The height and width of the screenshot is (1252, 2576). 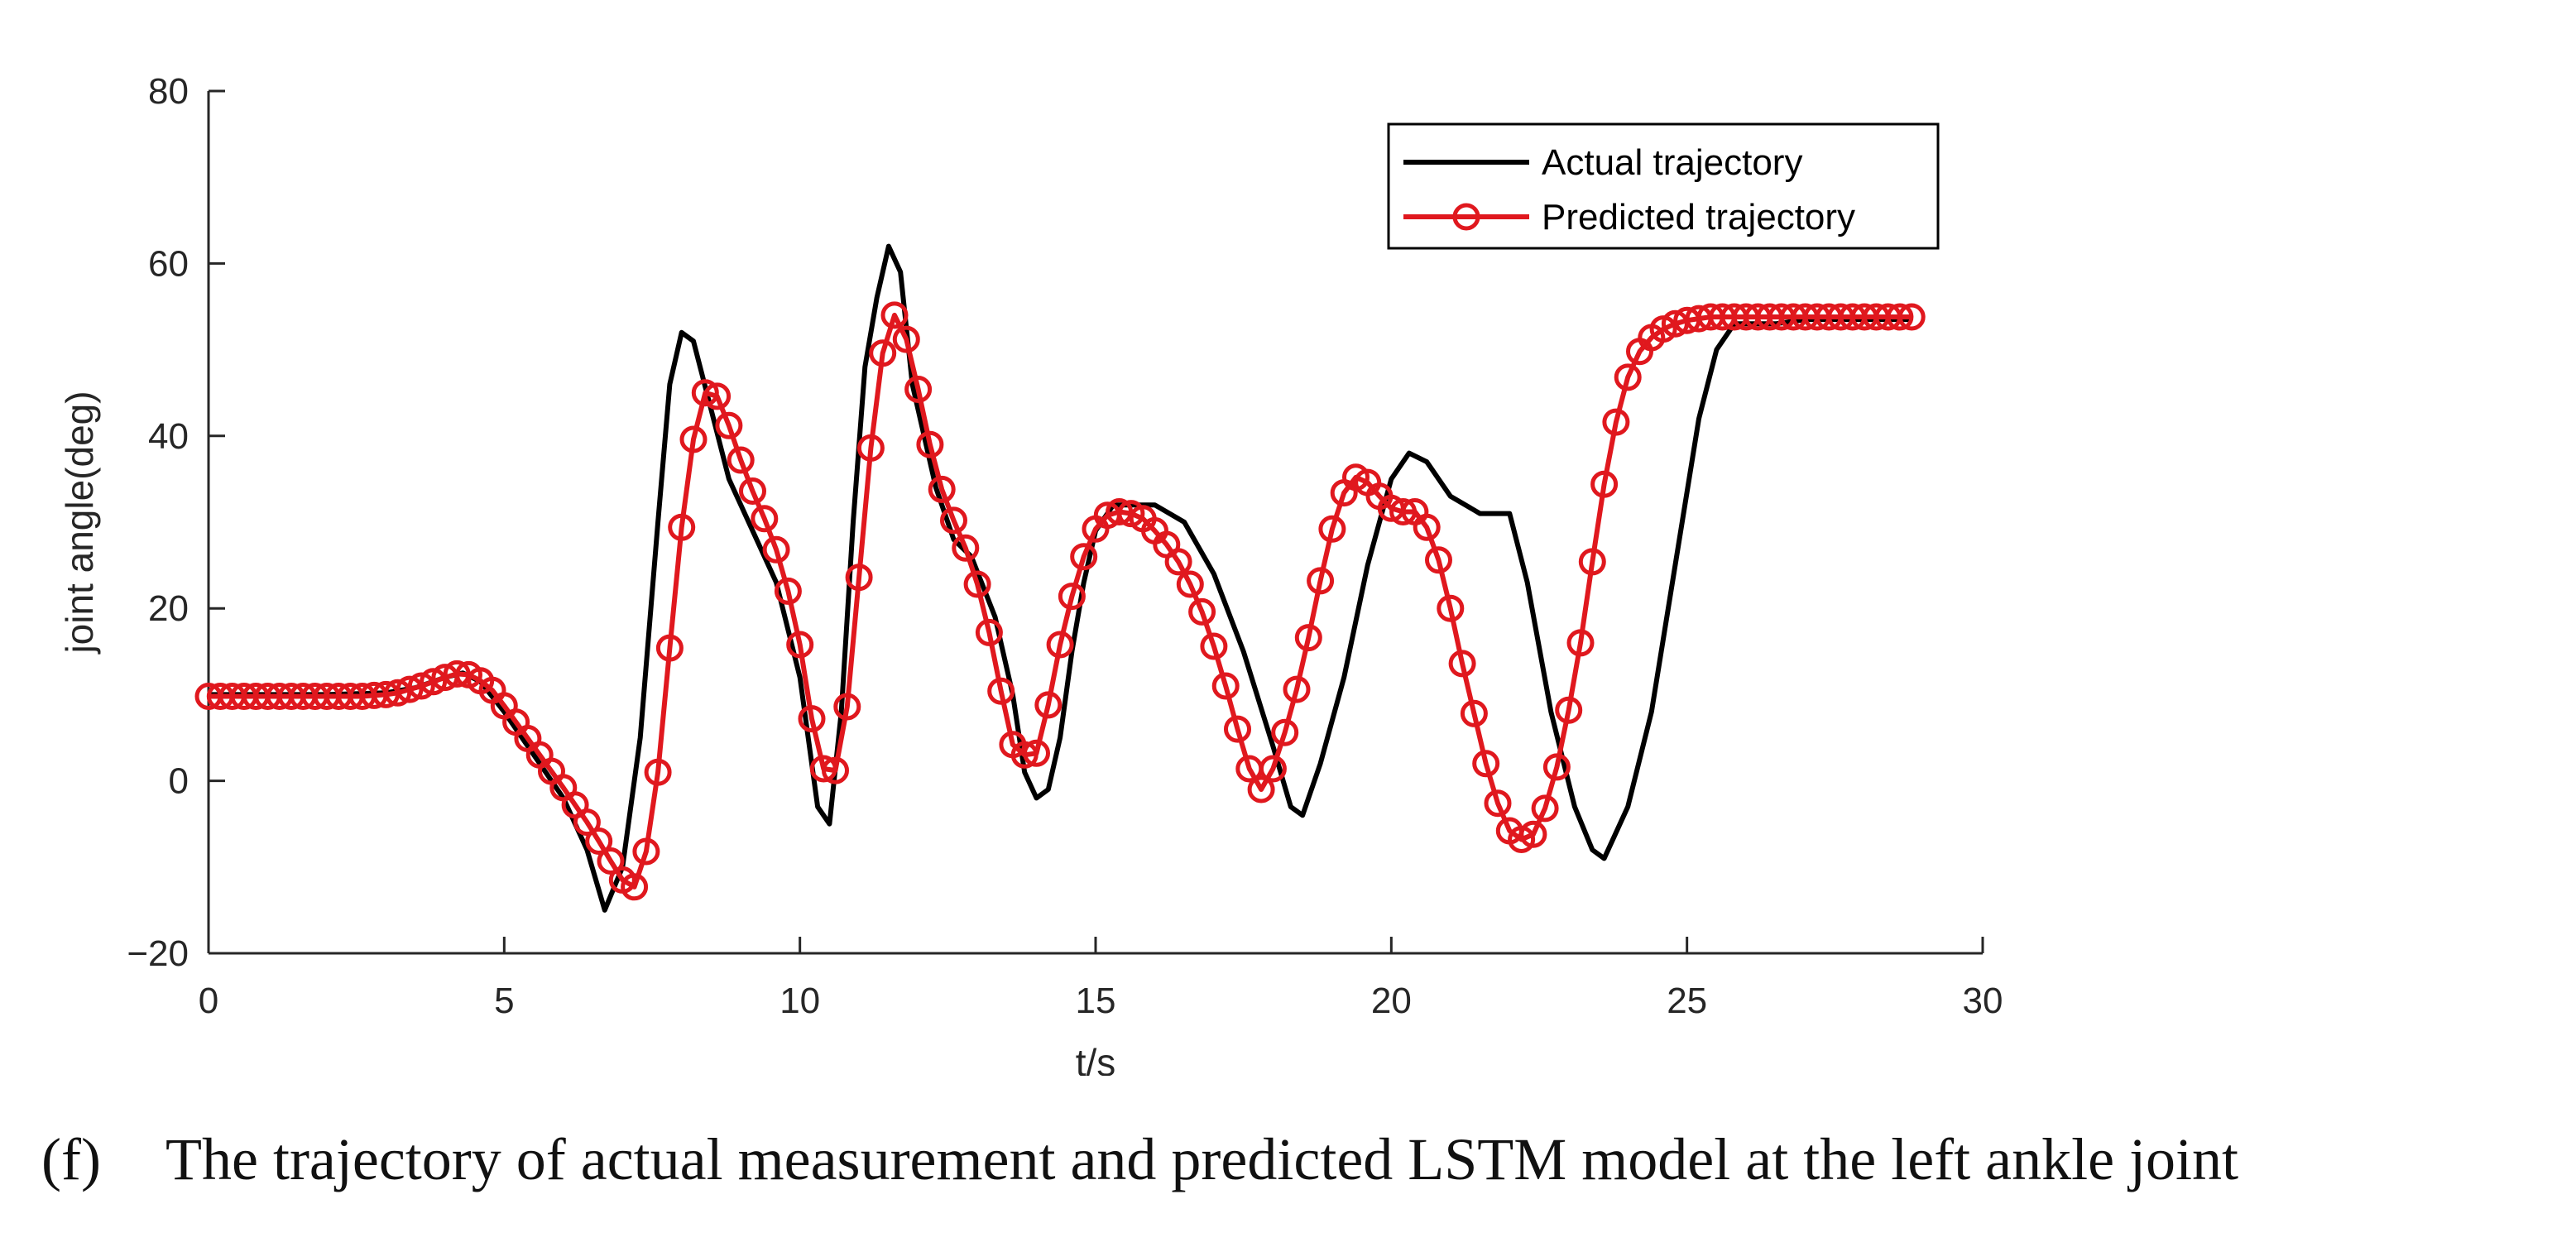 What do you see at coordinates (1664, 186) in the screenshot?
I see `legend: Actual trajectory Predicted trajectory` at bounding box center [1664, 186].